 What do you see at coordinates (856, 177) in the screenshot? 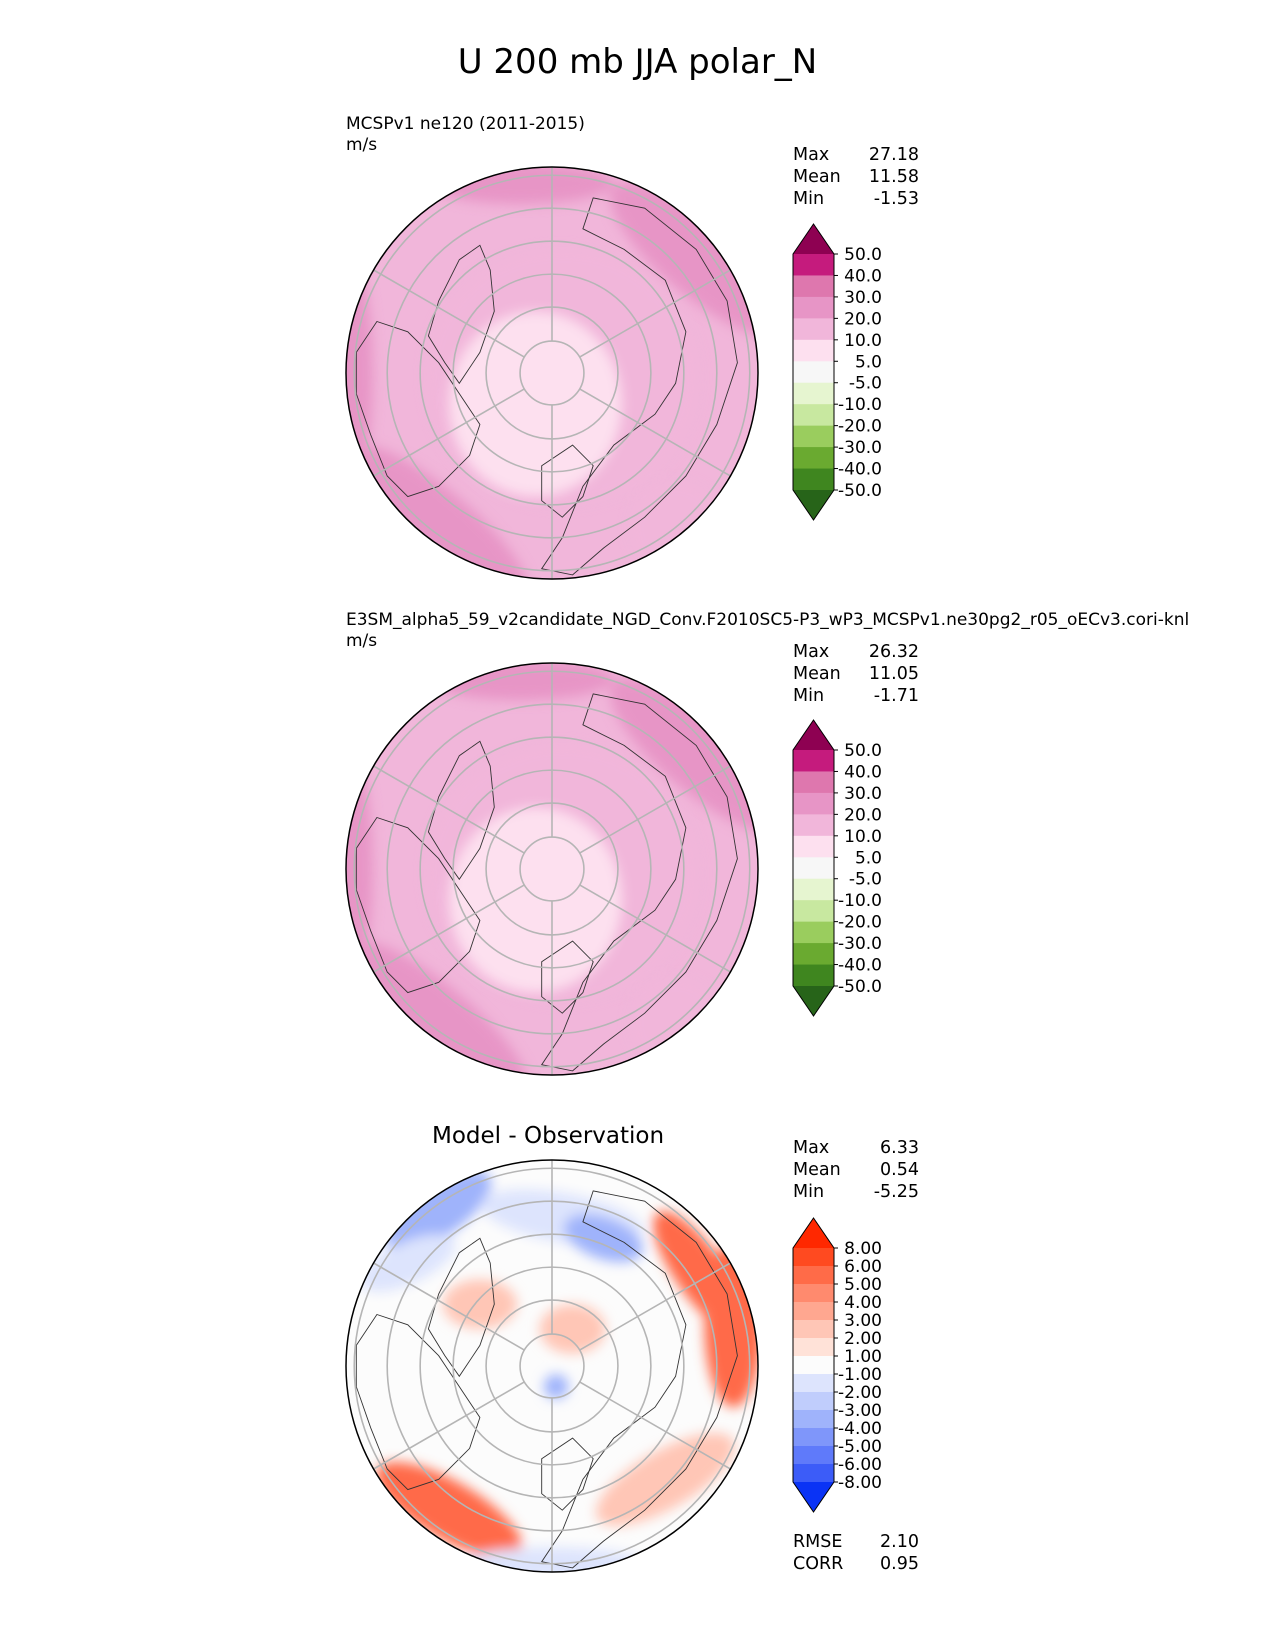
I see `panel1-stats: Max 27.18 Mean 11.58 Min -1.53` at bounding box center [856, 177].